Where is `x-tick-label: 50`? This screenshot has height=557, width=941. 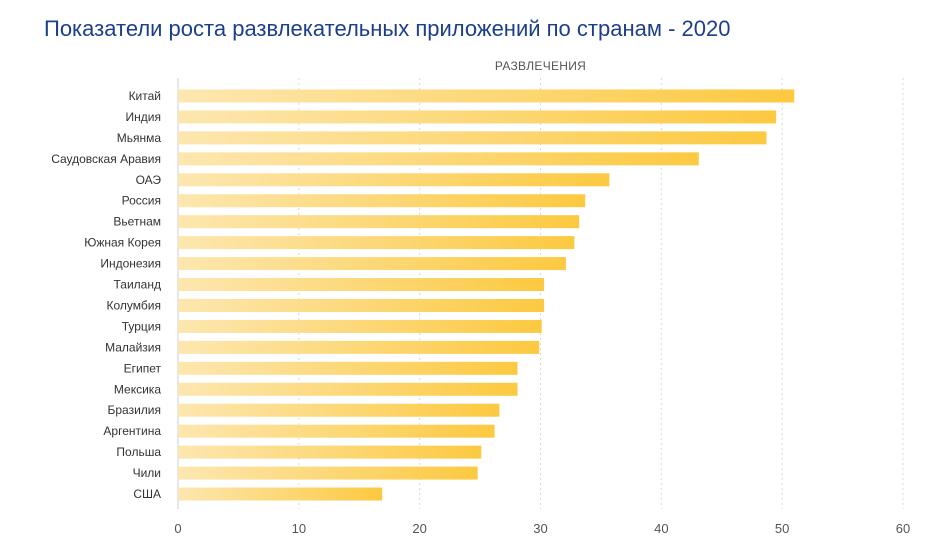 x-tick-label: 50 is located at coordinates (782, 528).